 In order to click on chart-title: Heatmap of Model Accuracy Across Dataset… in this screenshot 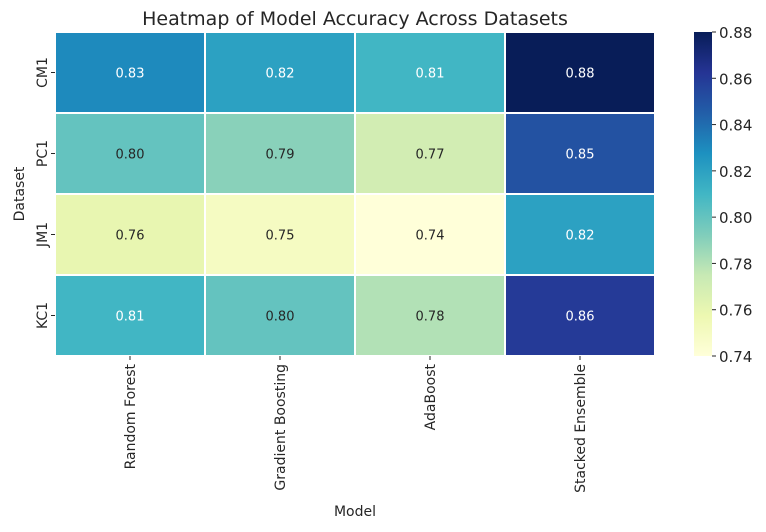, I will do `click(355, 19)`.